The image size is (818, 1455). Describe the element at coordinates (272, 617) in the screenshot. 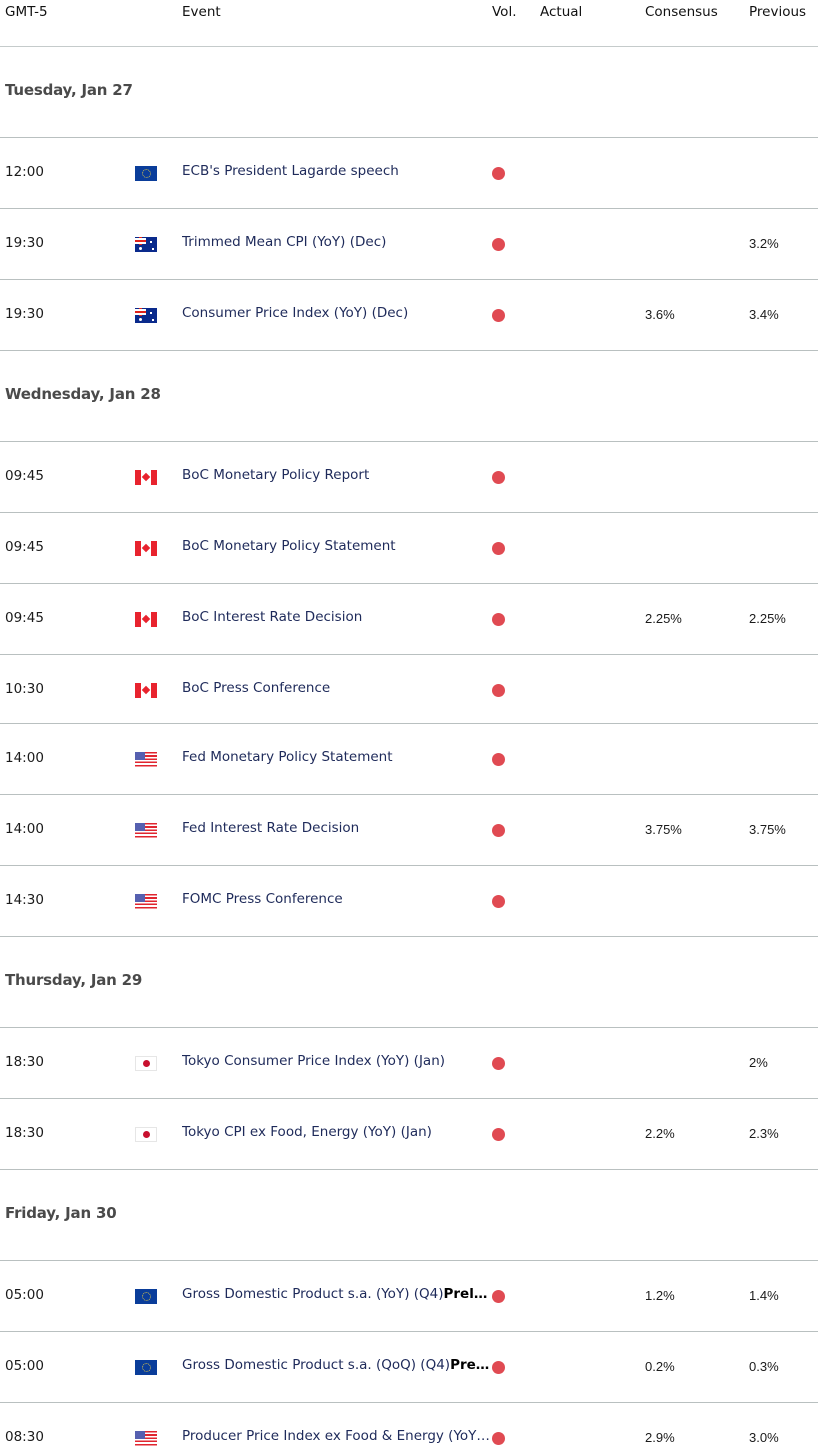

I see `event-name: BoC Interest Rate Decision` at that location.